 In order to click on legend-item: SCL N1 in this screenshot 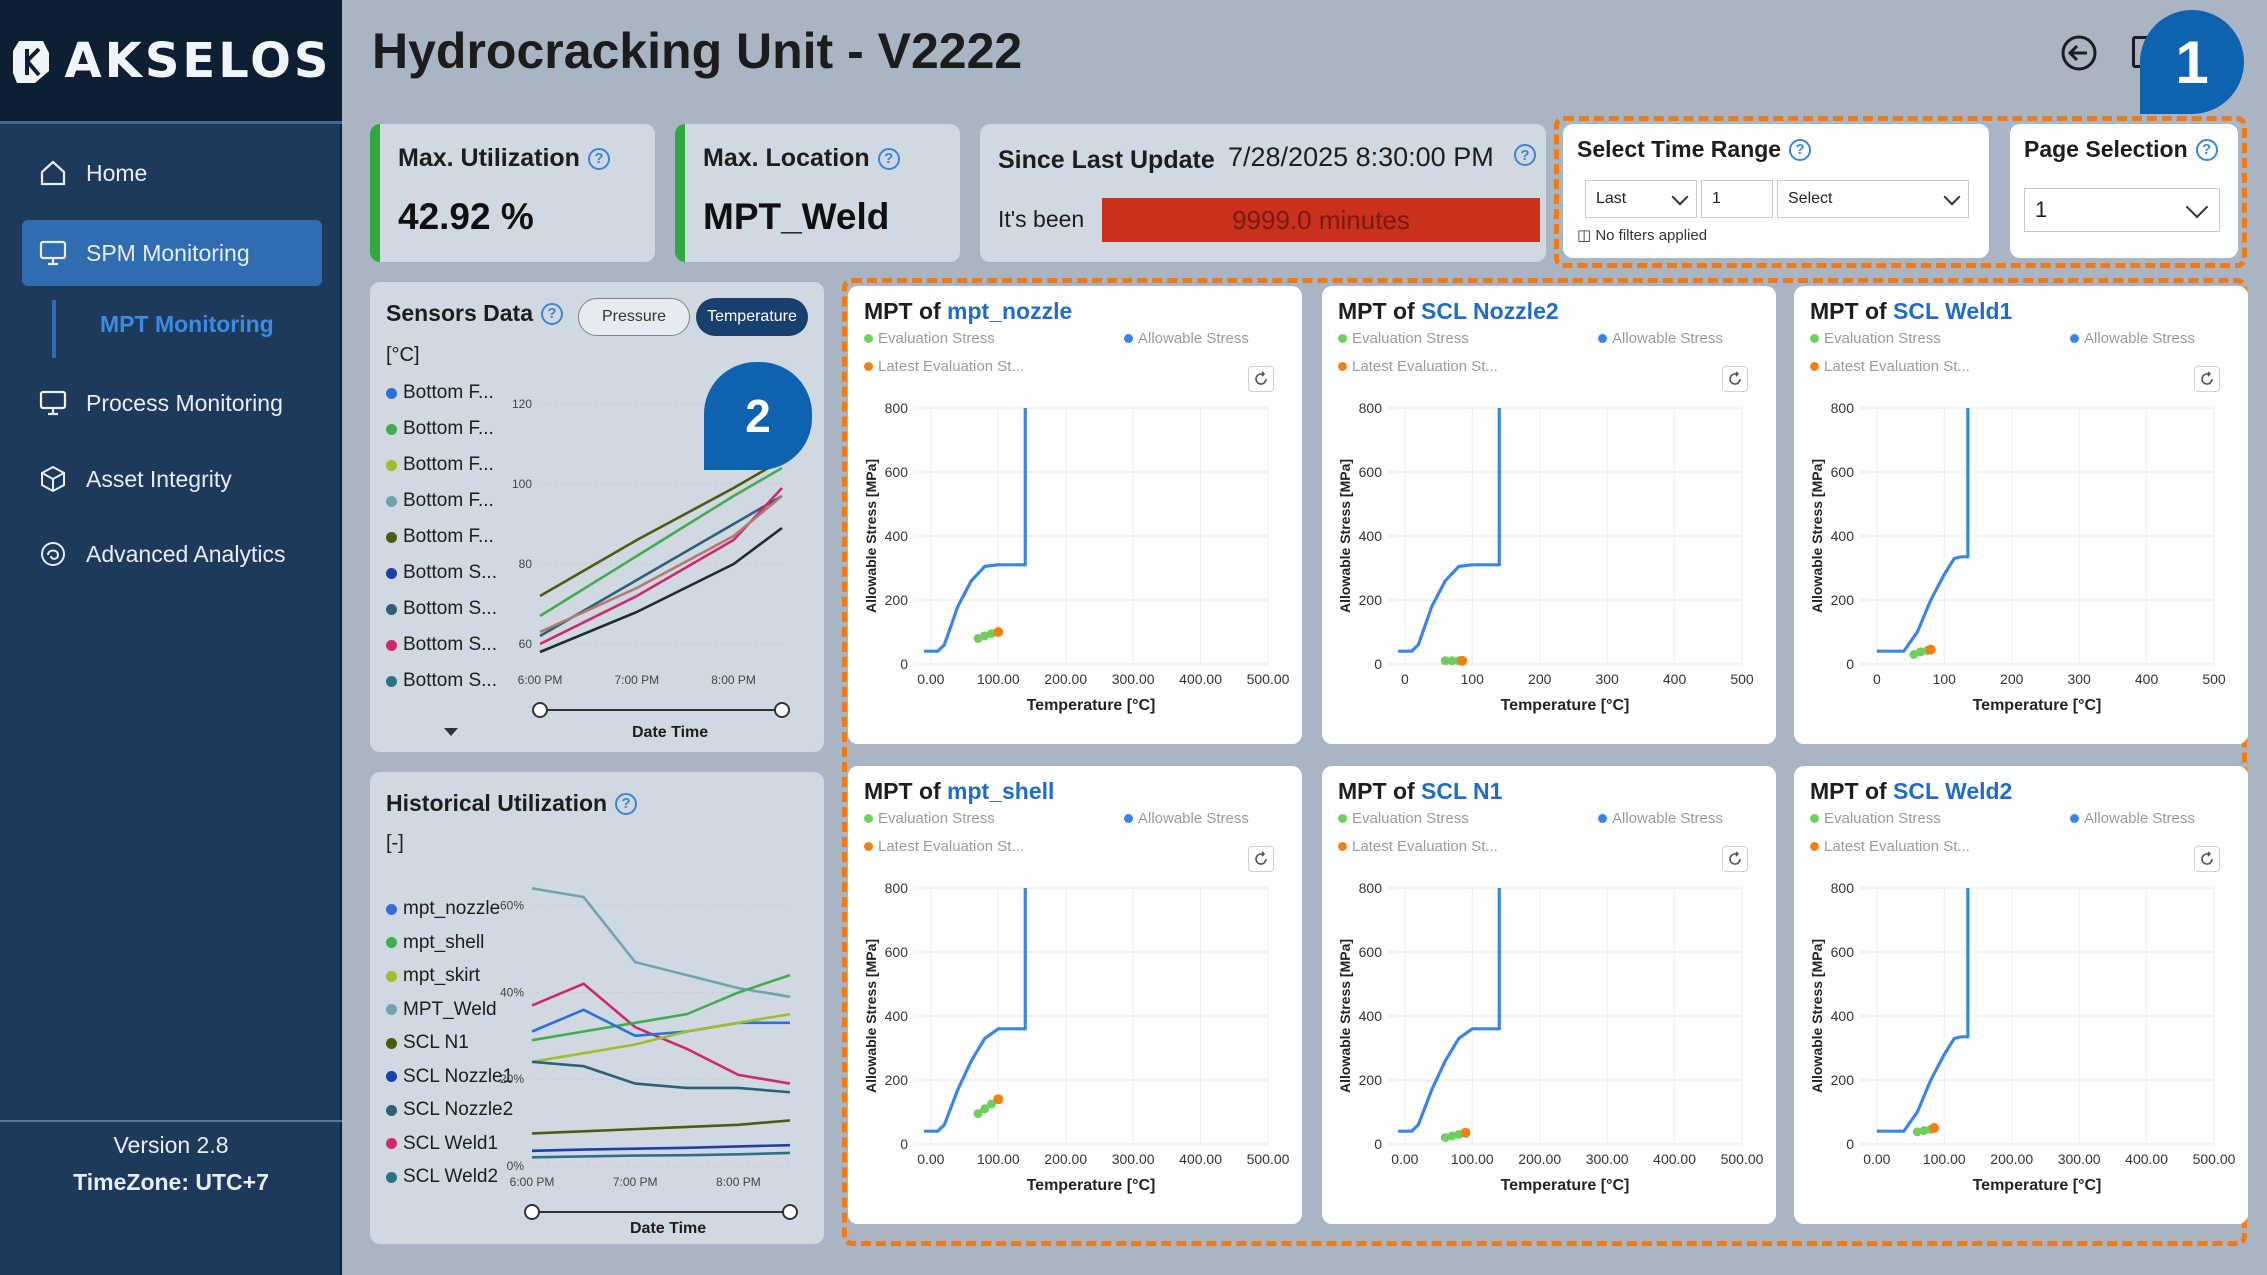, I will do `click(427, 1043)`.